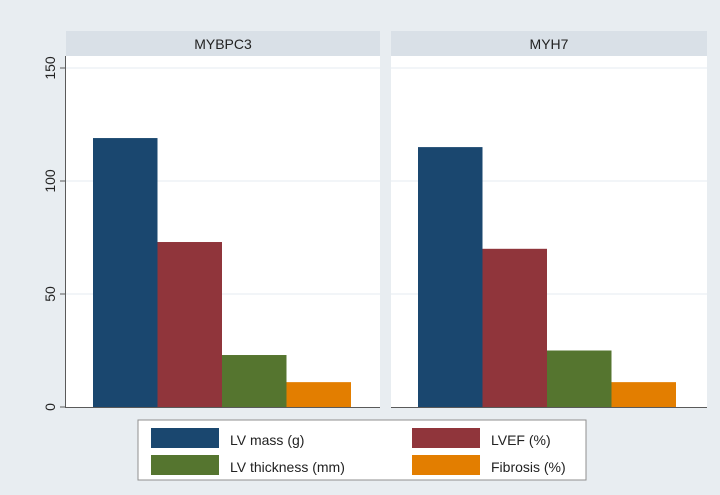  I want to click on legend-swatch-lvef, so click(446, 438).